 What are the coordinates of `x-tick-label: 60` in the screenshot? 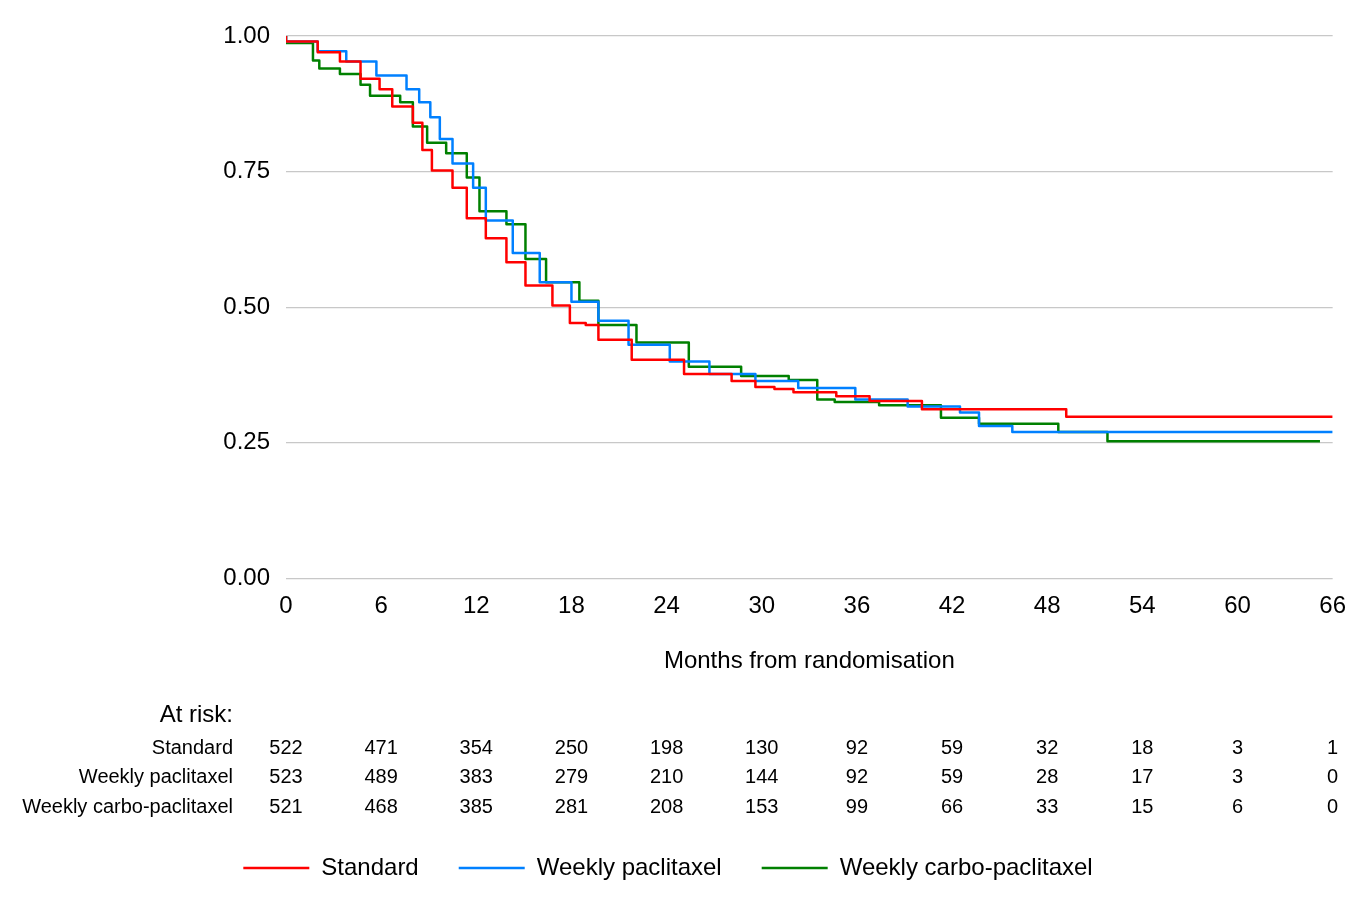 It's located at (1237, 605).